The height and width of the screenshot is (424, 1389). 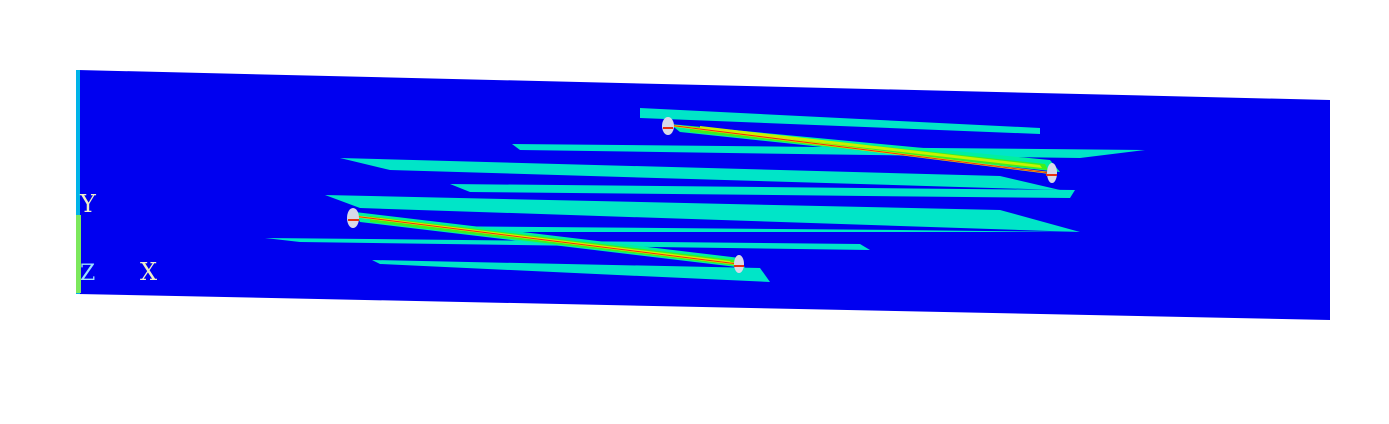 I want to click on coordinate-triad: Y Z X, so click(x=118, y=238).